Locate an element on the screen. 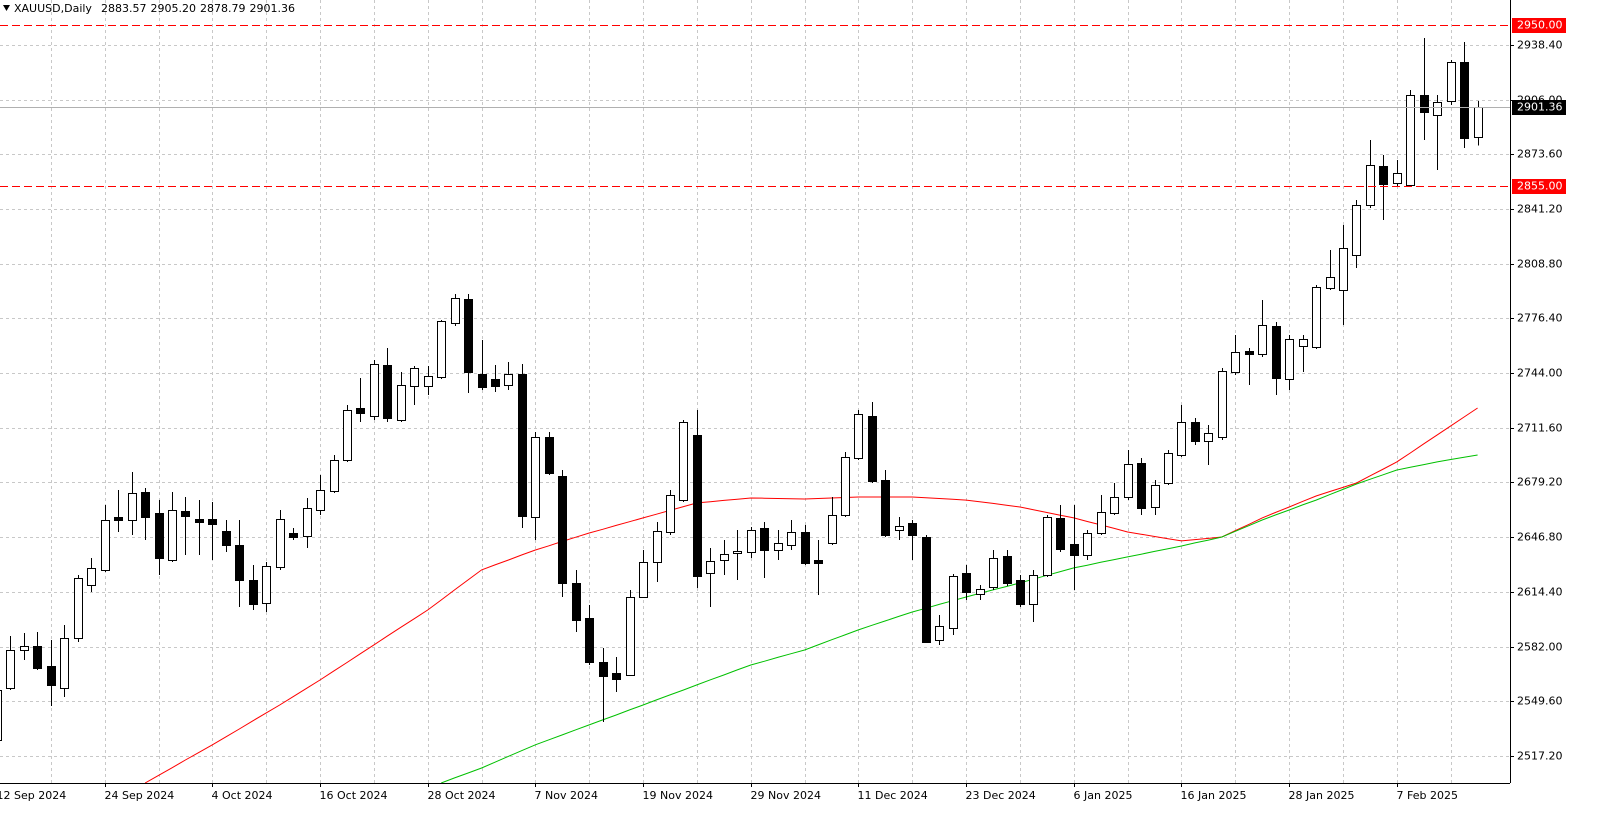 This screenshot has height=821, width=1600. header-value: 2901.36 is located at coordinates (272, 8).